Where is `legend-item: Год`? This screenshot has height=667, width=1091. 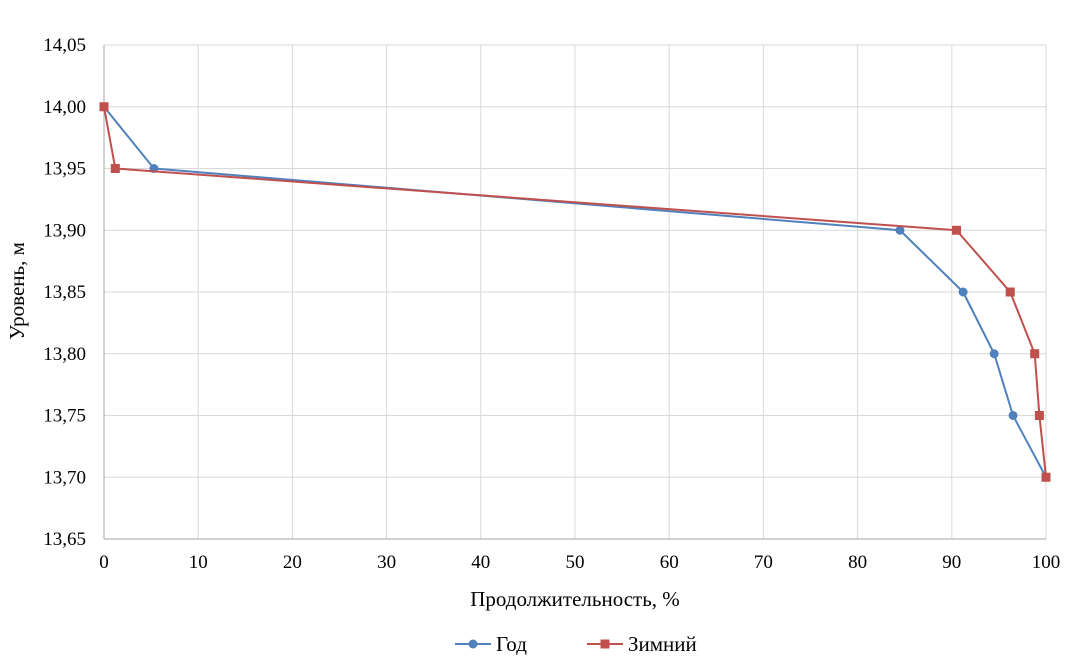 legend-item: Год is located at coordinates (491, 644).